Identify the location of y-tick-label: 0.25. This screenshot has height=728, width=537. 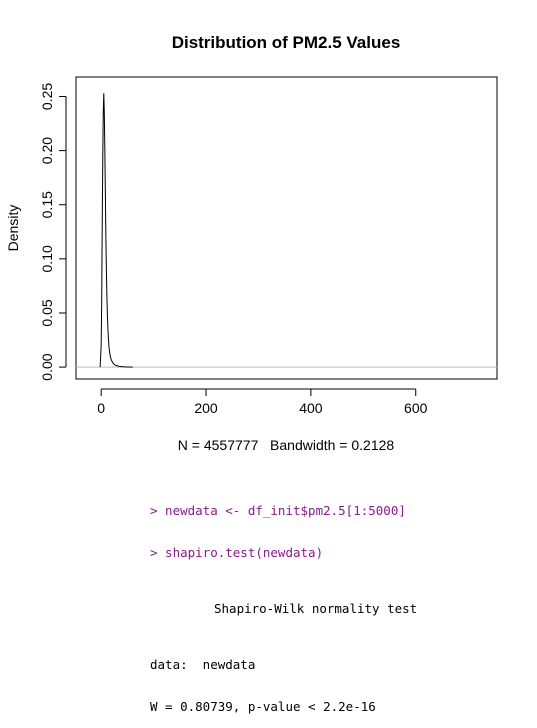
(47, 96).